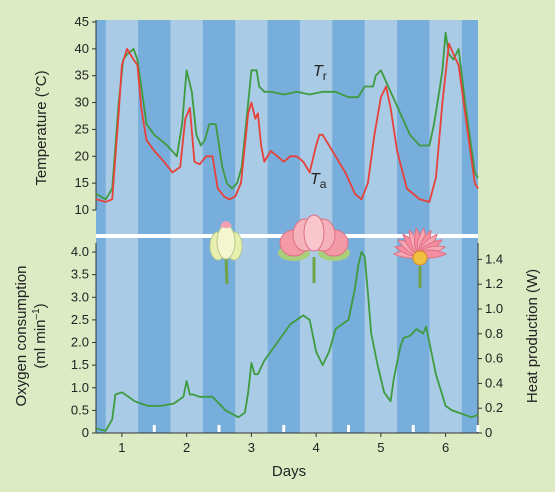 Image resolution: width=555 pixels, height=492 pixels. Describe the element at coordinates (82, 75) in the screenshot. I see `y-tick-label: 35` at that location.